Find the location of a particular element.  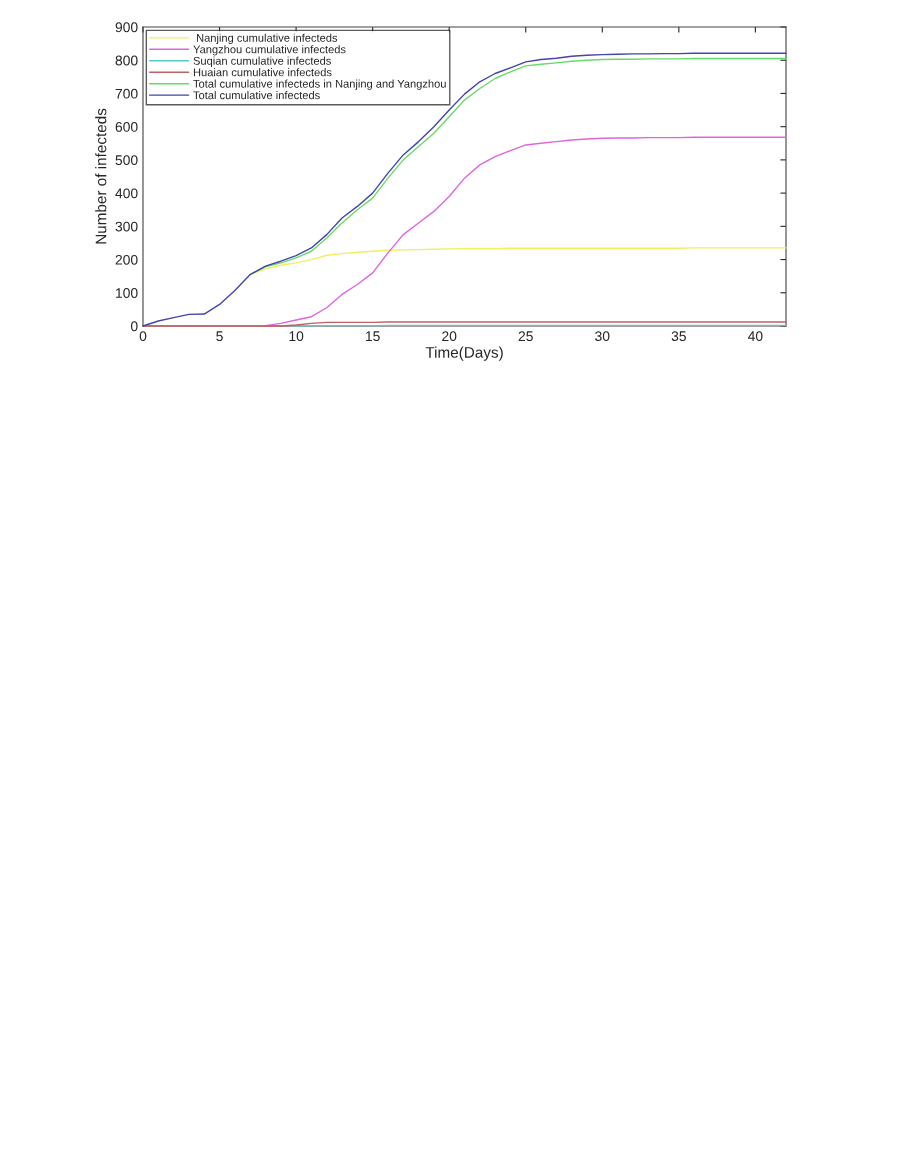

y-axis-title: Number of infecteds is located at coordinates (101, 176).